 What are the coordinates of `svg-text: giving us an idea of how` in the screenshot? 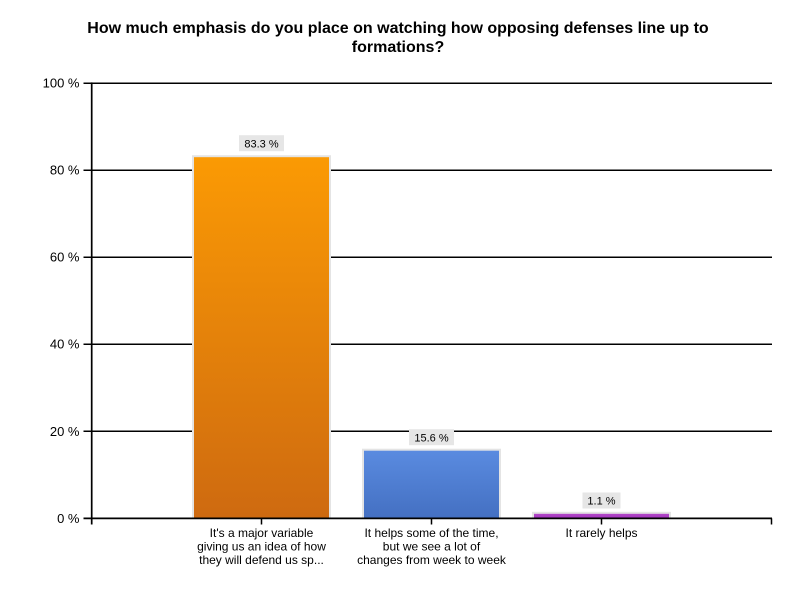 It's located at (261, 547).